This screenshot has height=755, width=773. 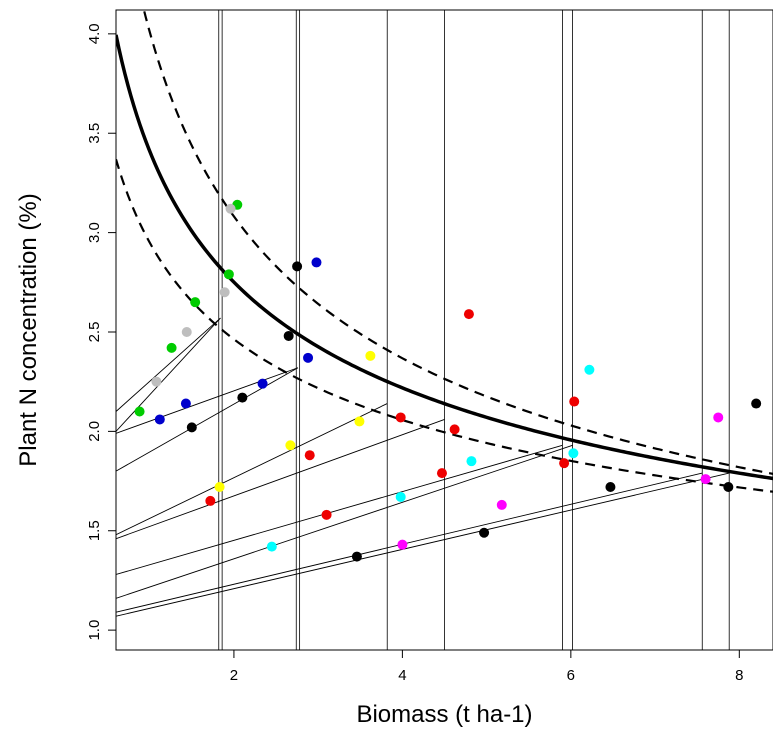 What do you see at coordinates (571, 675) in the screenshot?
I see `x-tick-label-6: 6` at bounding box center [571, 675].